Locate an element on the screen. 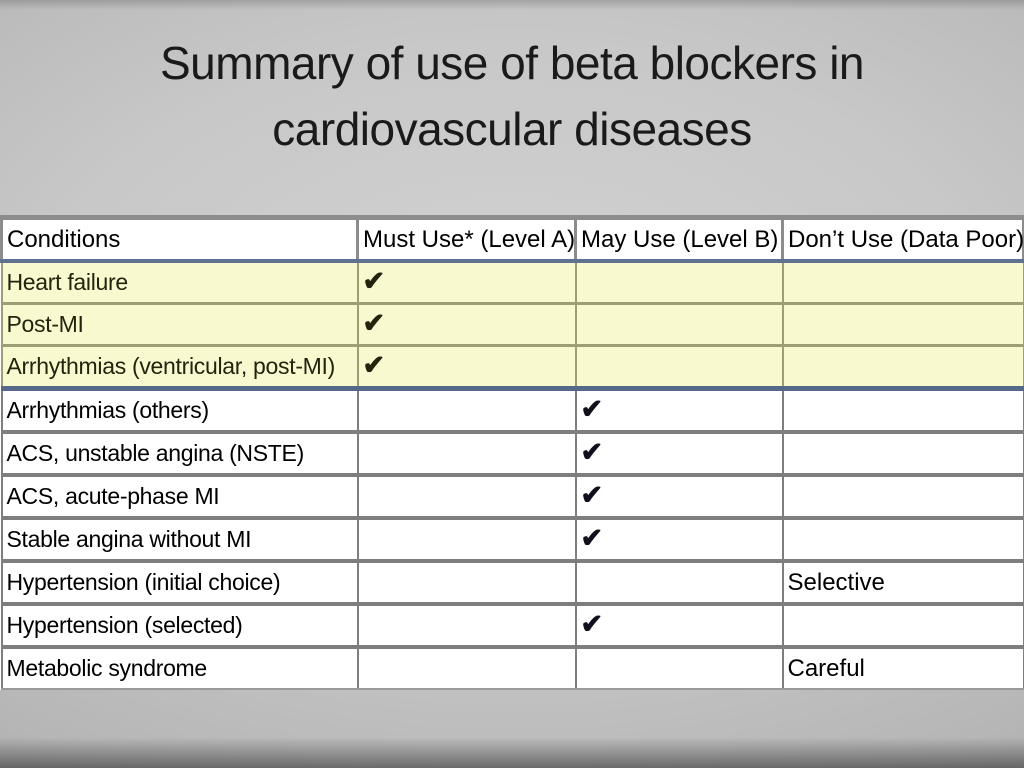 The image size is (1024, 768). table-row: Hypertension (initial choice) Selective is located at coordinates (512, 582).